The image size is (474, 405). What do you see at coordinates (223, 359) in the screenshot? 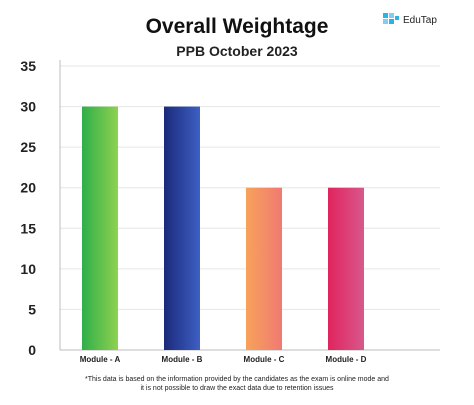
I see `x-tick-labels: Module - A Module - B Module - C Module - D` at bounding box center [223, 359].